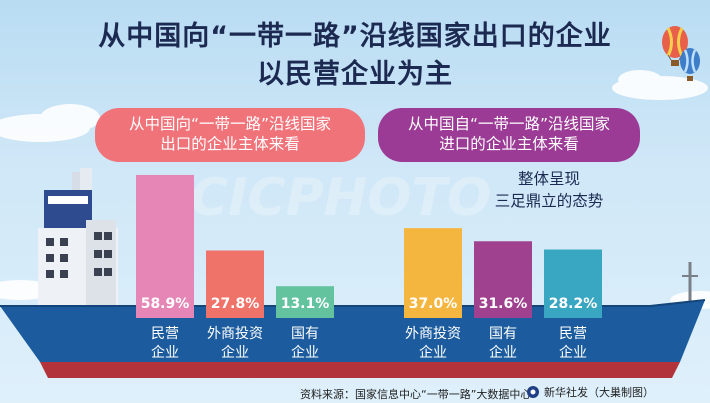  I want to click on export-category-label-2: 外商投资, so click(235, 334).